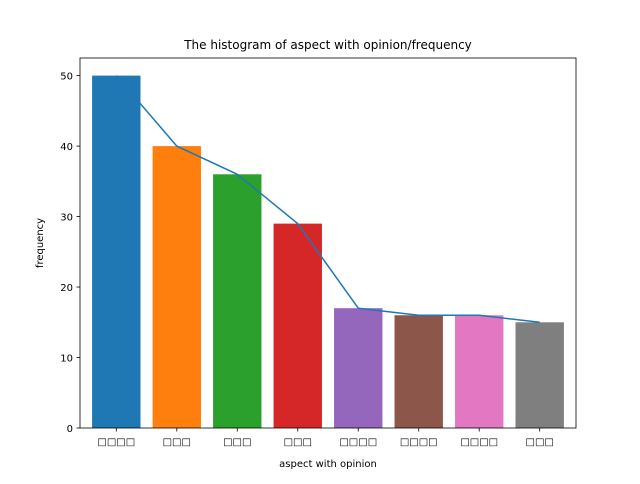 Image resolution: width=640 pixels, height=484 pixels. I want to click on y-tick-label: 30, so click(66, 218).